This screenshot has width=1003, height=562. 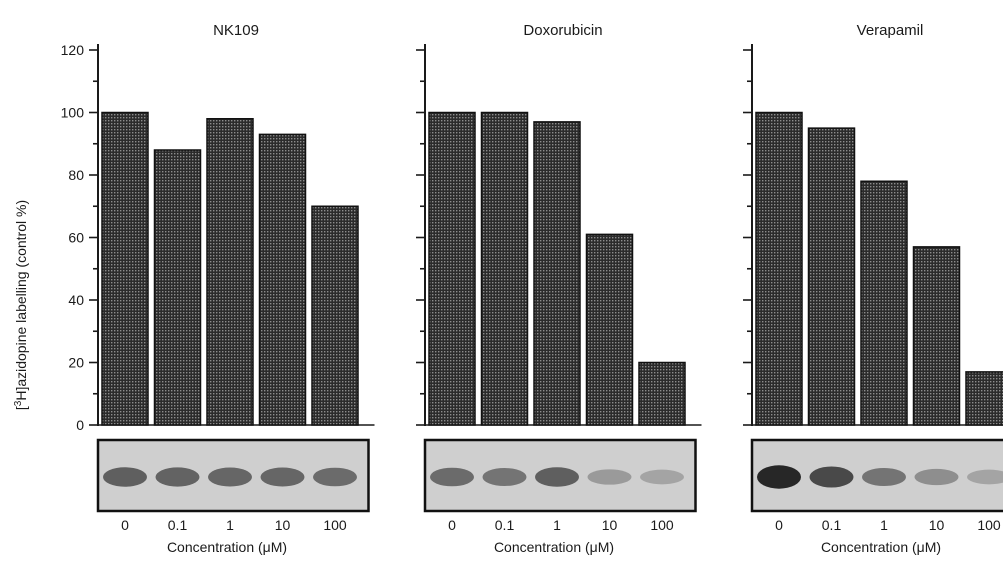 What do you see at coordinates (890, 30) in the screenshot?
I see `chart-title: Verapamil` at bounding box center [890, 30].